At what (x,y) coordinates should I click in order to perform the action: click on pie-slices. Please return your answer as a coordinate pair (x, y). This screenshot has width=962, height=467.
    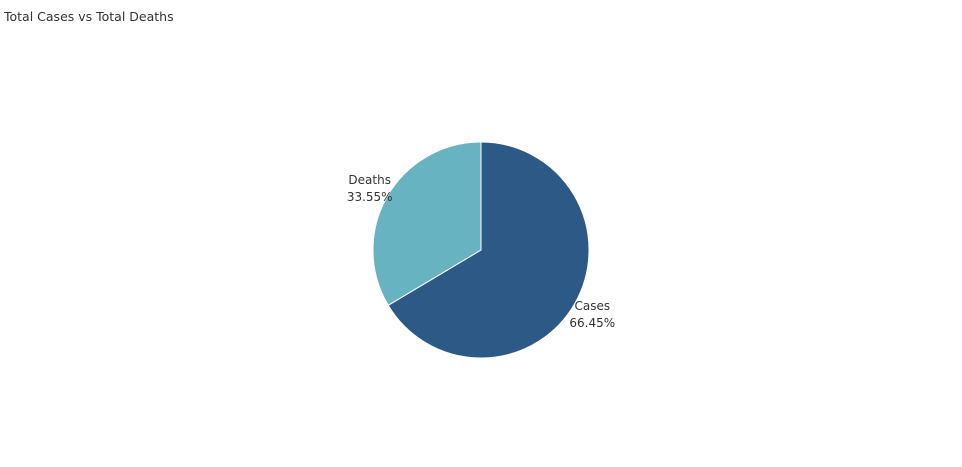
    Looking at the image, I should click on (481, 250).